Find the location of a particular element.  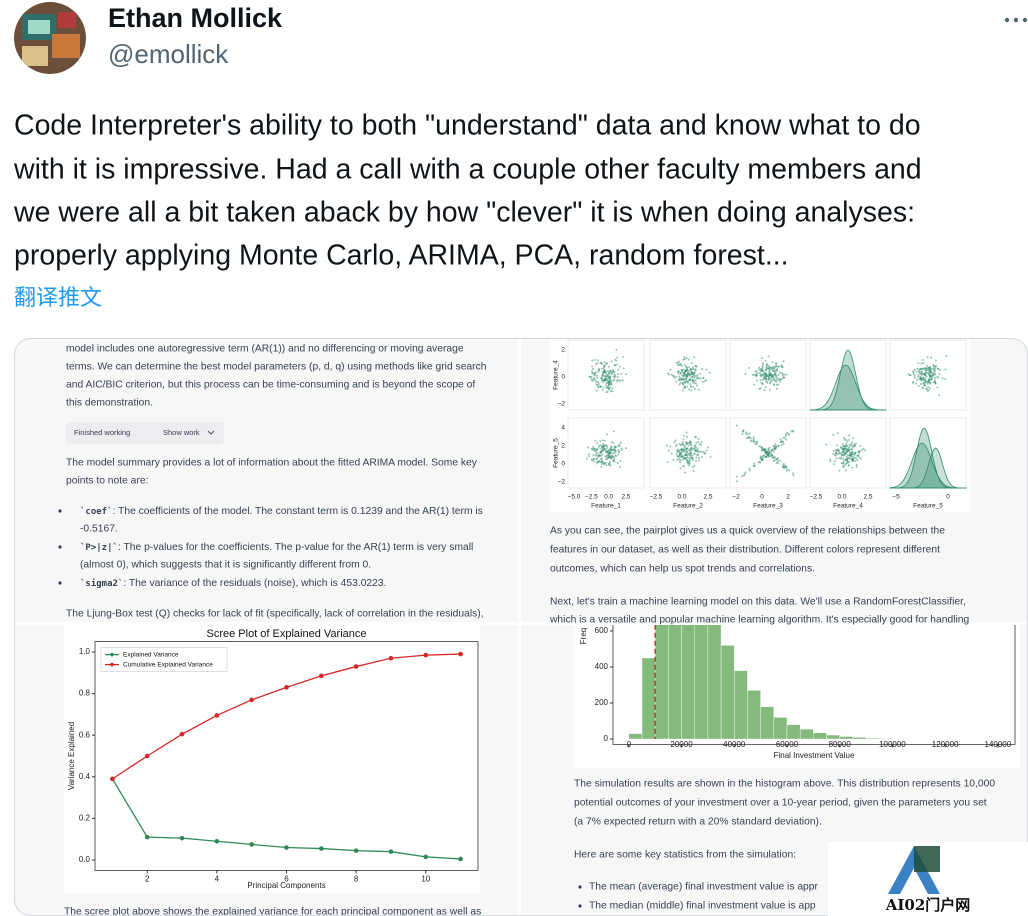

translate-link: 翻译推文 is located at coordinates (58, 297).